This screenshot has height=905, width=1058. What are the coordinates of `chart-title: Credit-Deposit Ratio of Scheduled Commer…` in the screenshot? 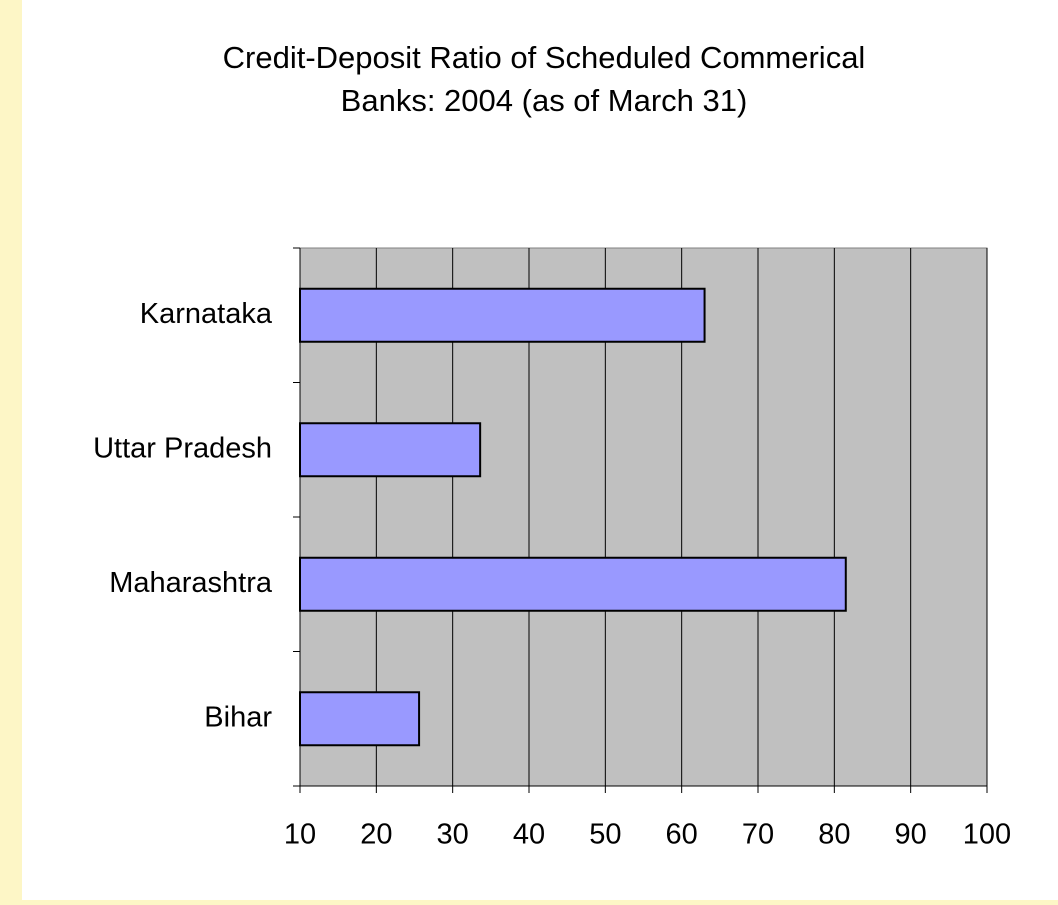 It's located at (544, 79).